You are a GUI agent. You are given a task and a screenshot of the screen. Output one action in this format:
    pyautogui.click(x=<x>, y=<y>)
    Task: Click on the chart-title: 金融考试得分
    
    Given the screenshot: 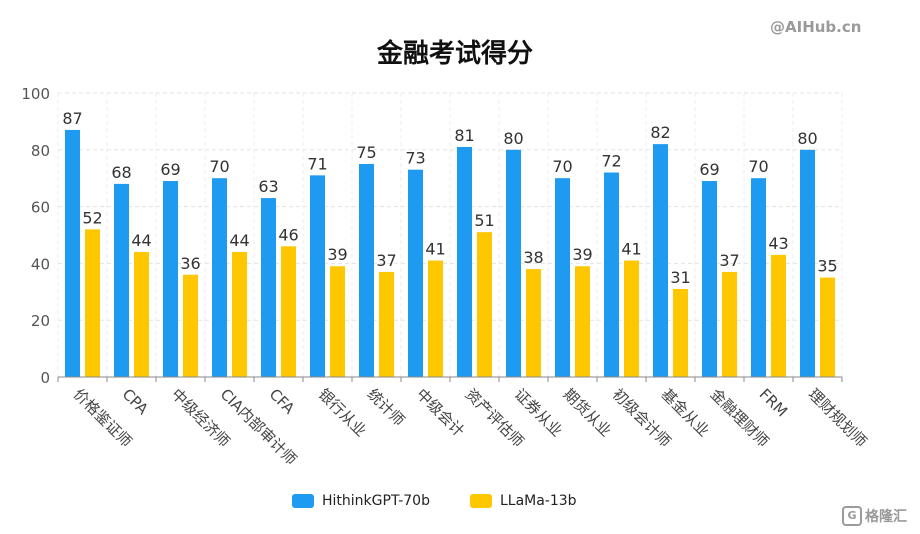 What is the action you would take?
    pyautogui.click(x=454, y=53)
    